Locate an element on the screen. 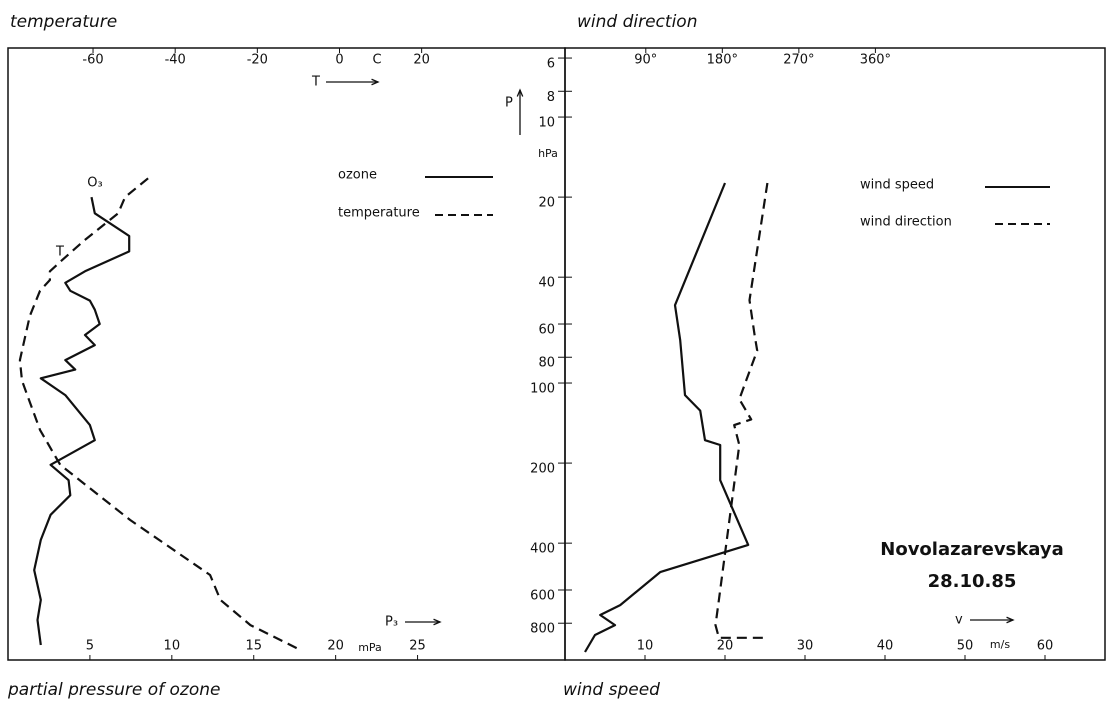 This screenshot has height=704, width=1112. bottom-tick-label: 5 is located at coordinates (90, 646).